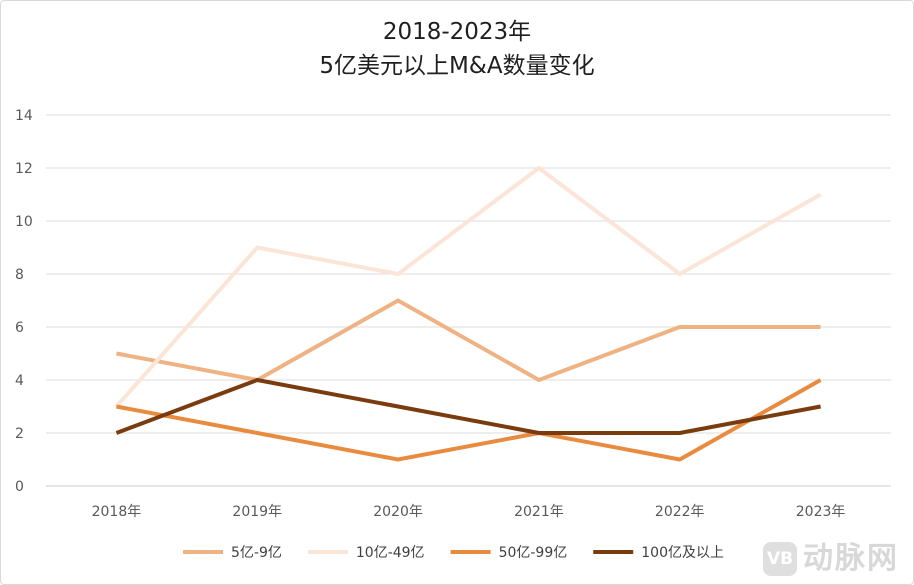 The height and width of the screenshot is (585, 914). What do you see at coordinates (117, 512) in the screenshot?
I see `x-tick-label: 2018年` at bounding box center [117, 512].